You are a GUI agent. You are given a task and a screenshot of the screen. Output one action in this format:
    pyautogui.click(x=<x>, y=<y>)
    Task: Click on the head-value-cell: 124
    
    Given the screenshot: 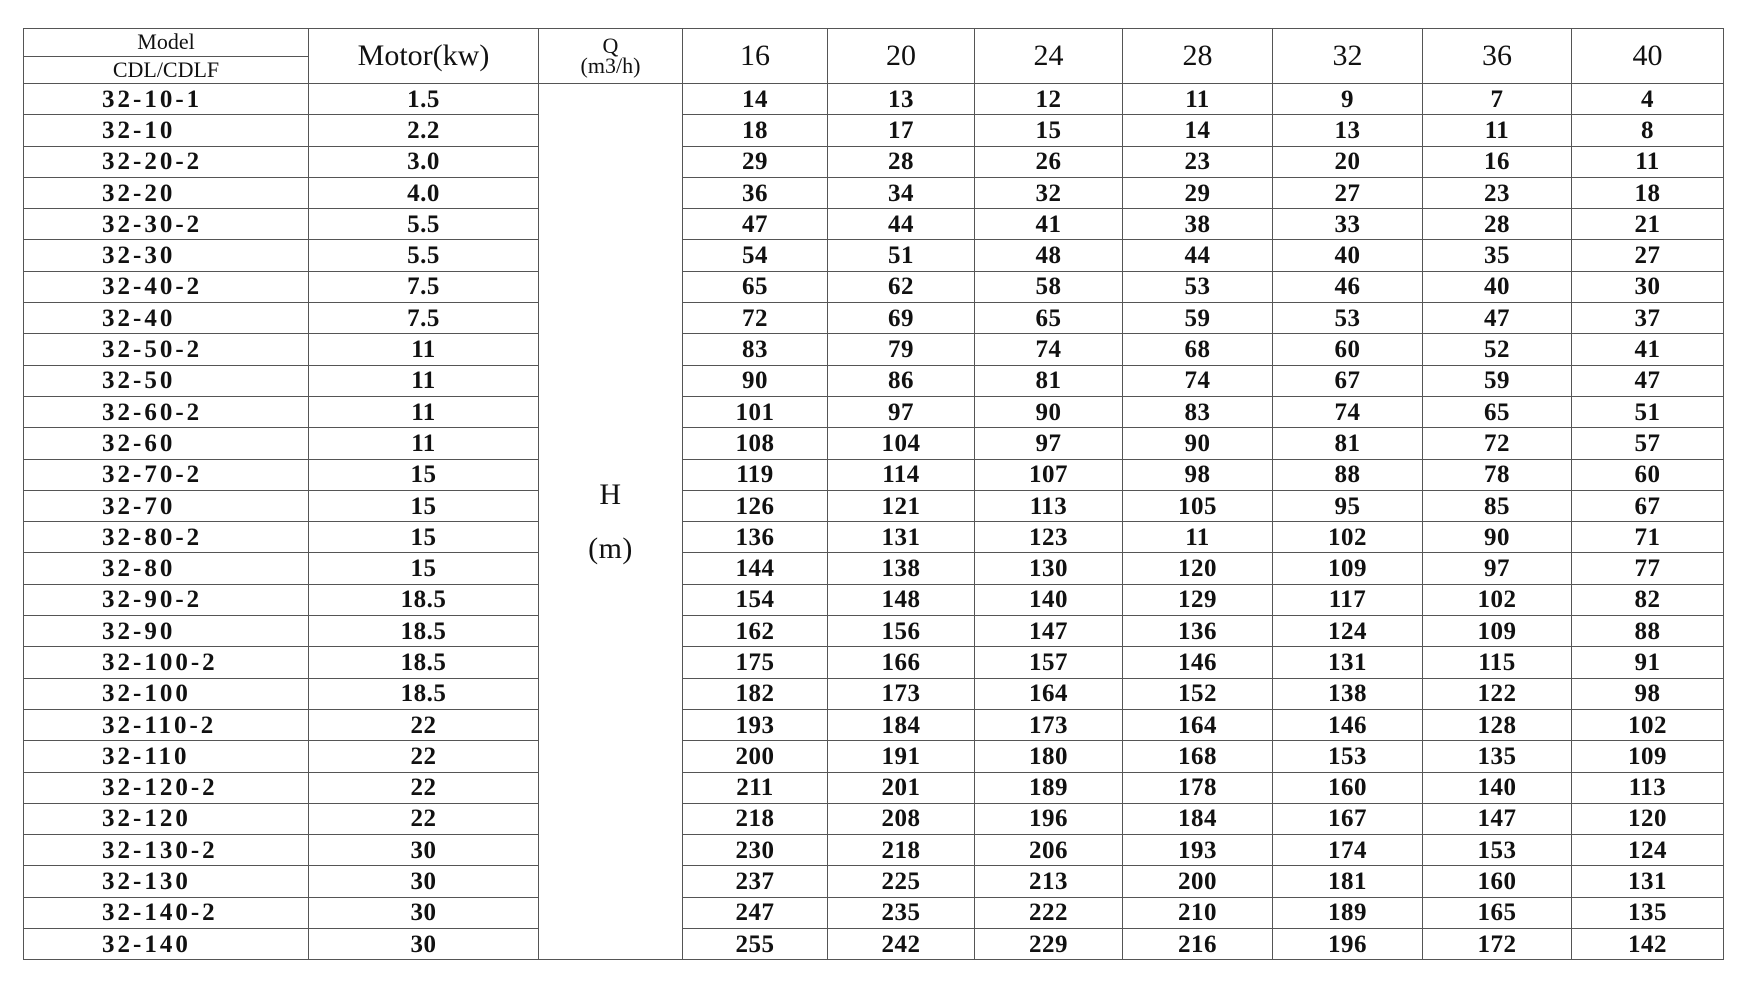 What is the action you would take?
    pyautogui.click(x=1647, y=850)
    